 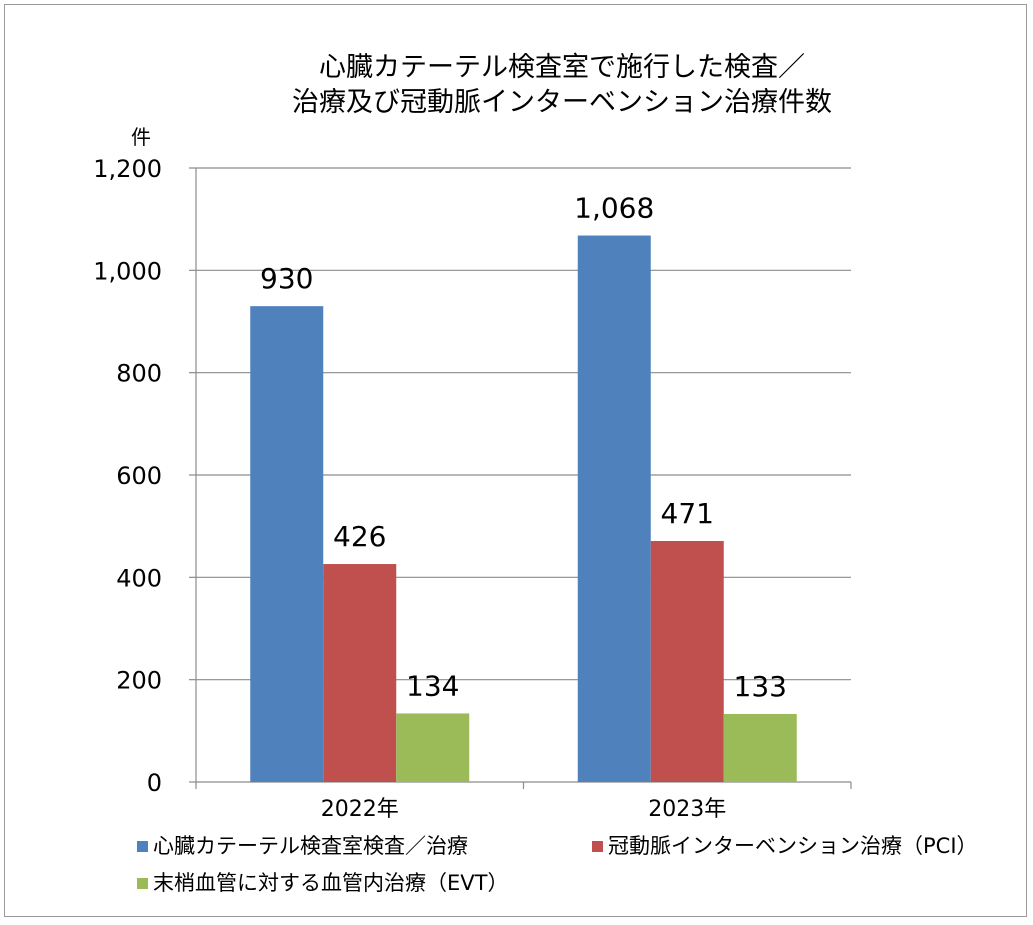 What do you see at coordinates (141, 137) in the screenshot?
I see `y-axis-unit: 件` at bounding box center [141, 137].